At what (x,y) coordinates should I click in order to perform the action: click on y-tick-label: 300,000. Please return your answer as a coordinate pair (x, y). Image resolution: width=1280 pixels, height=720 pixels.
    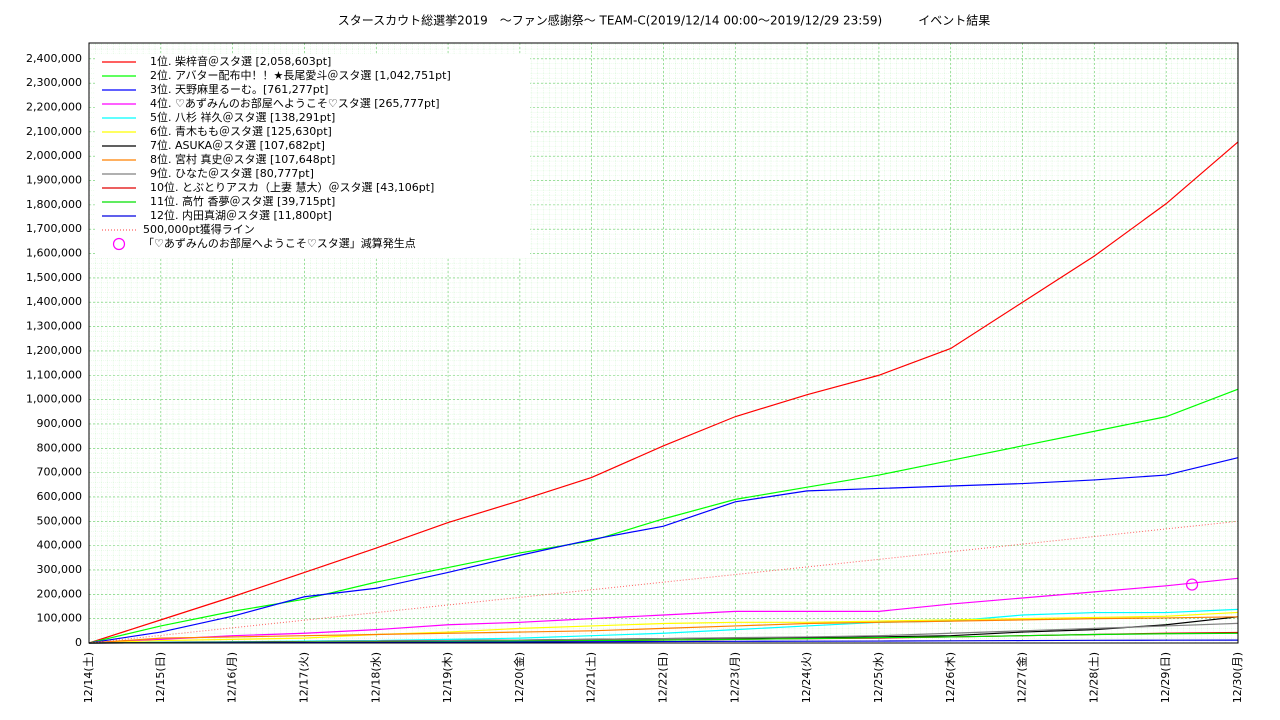
    Looking at the image, I should click on (60, 569).